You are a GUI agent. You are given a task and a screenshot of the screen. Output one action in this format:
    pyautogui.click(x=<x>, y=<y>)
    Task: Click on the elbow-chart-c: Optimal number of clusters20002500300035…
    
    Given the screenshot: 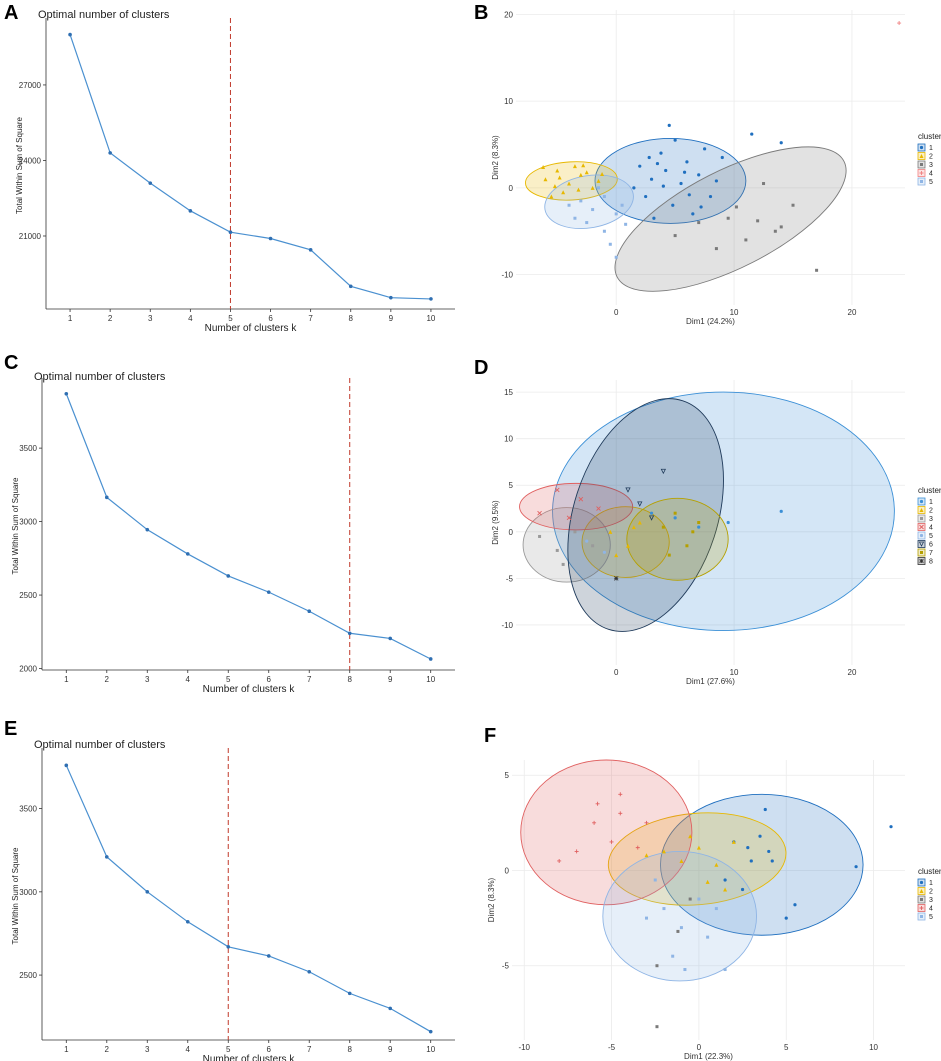 What is the action you would take?
    pyautogui.click(x=233, y=533)
    